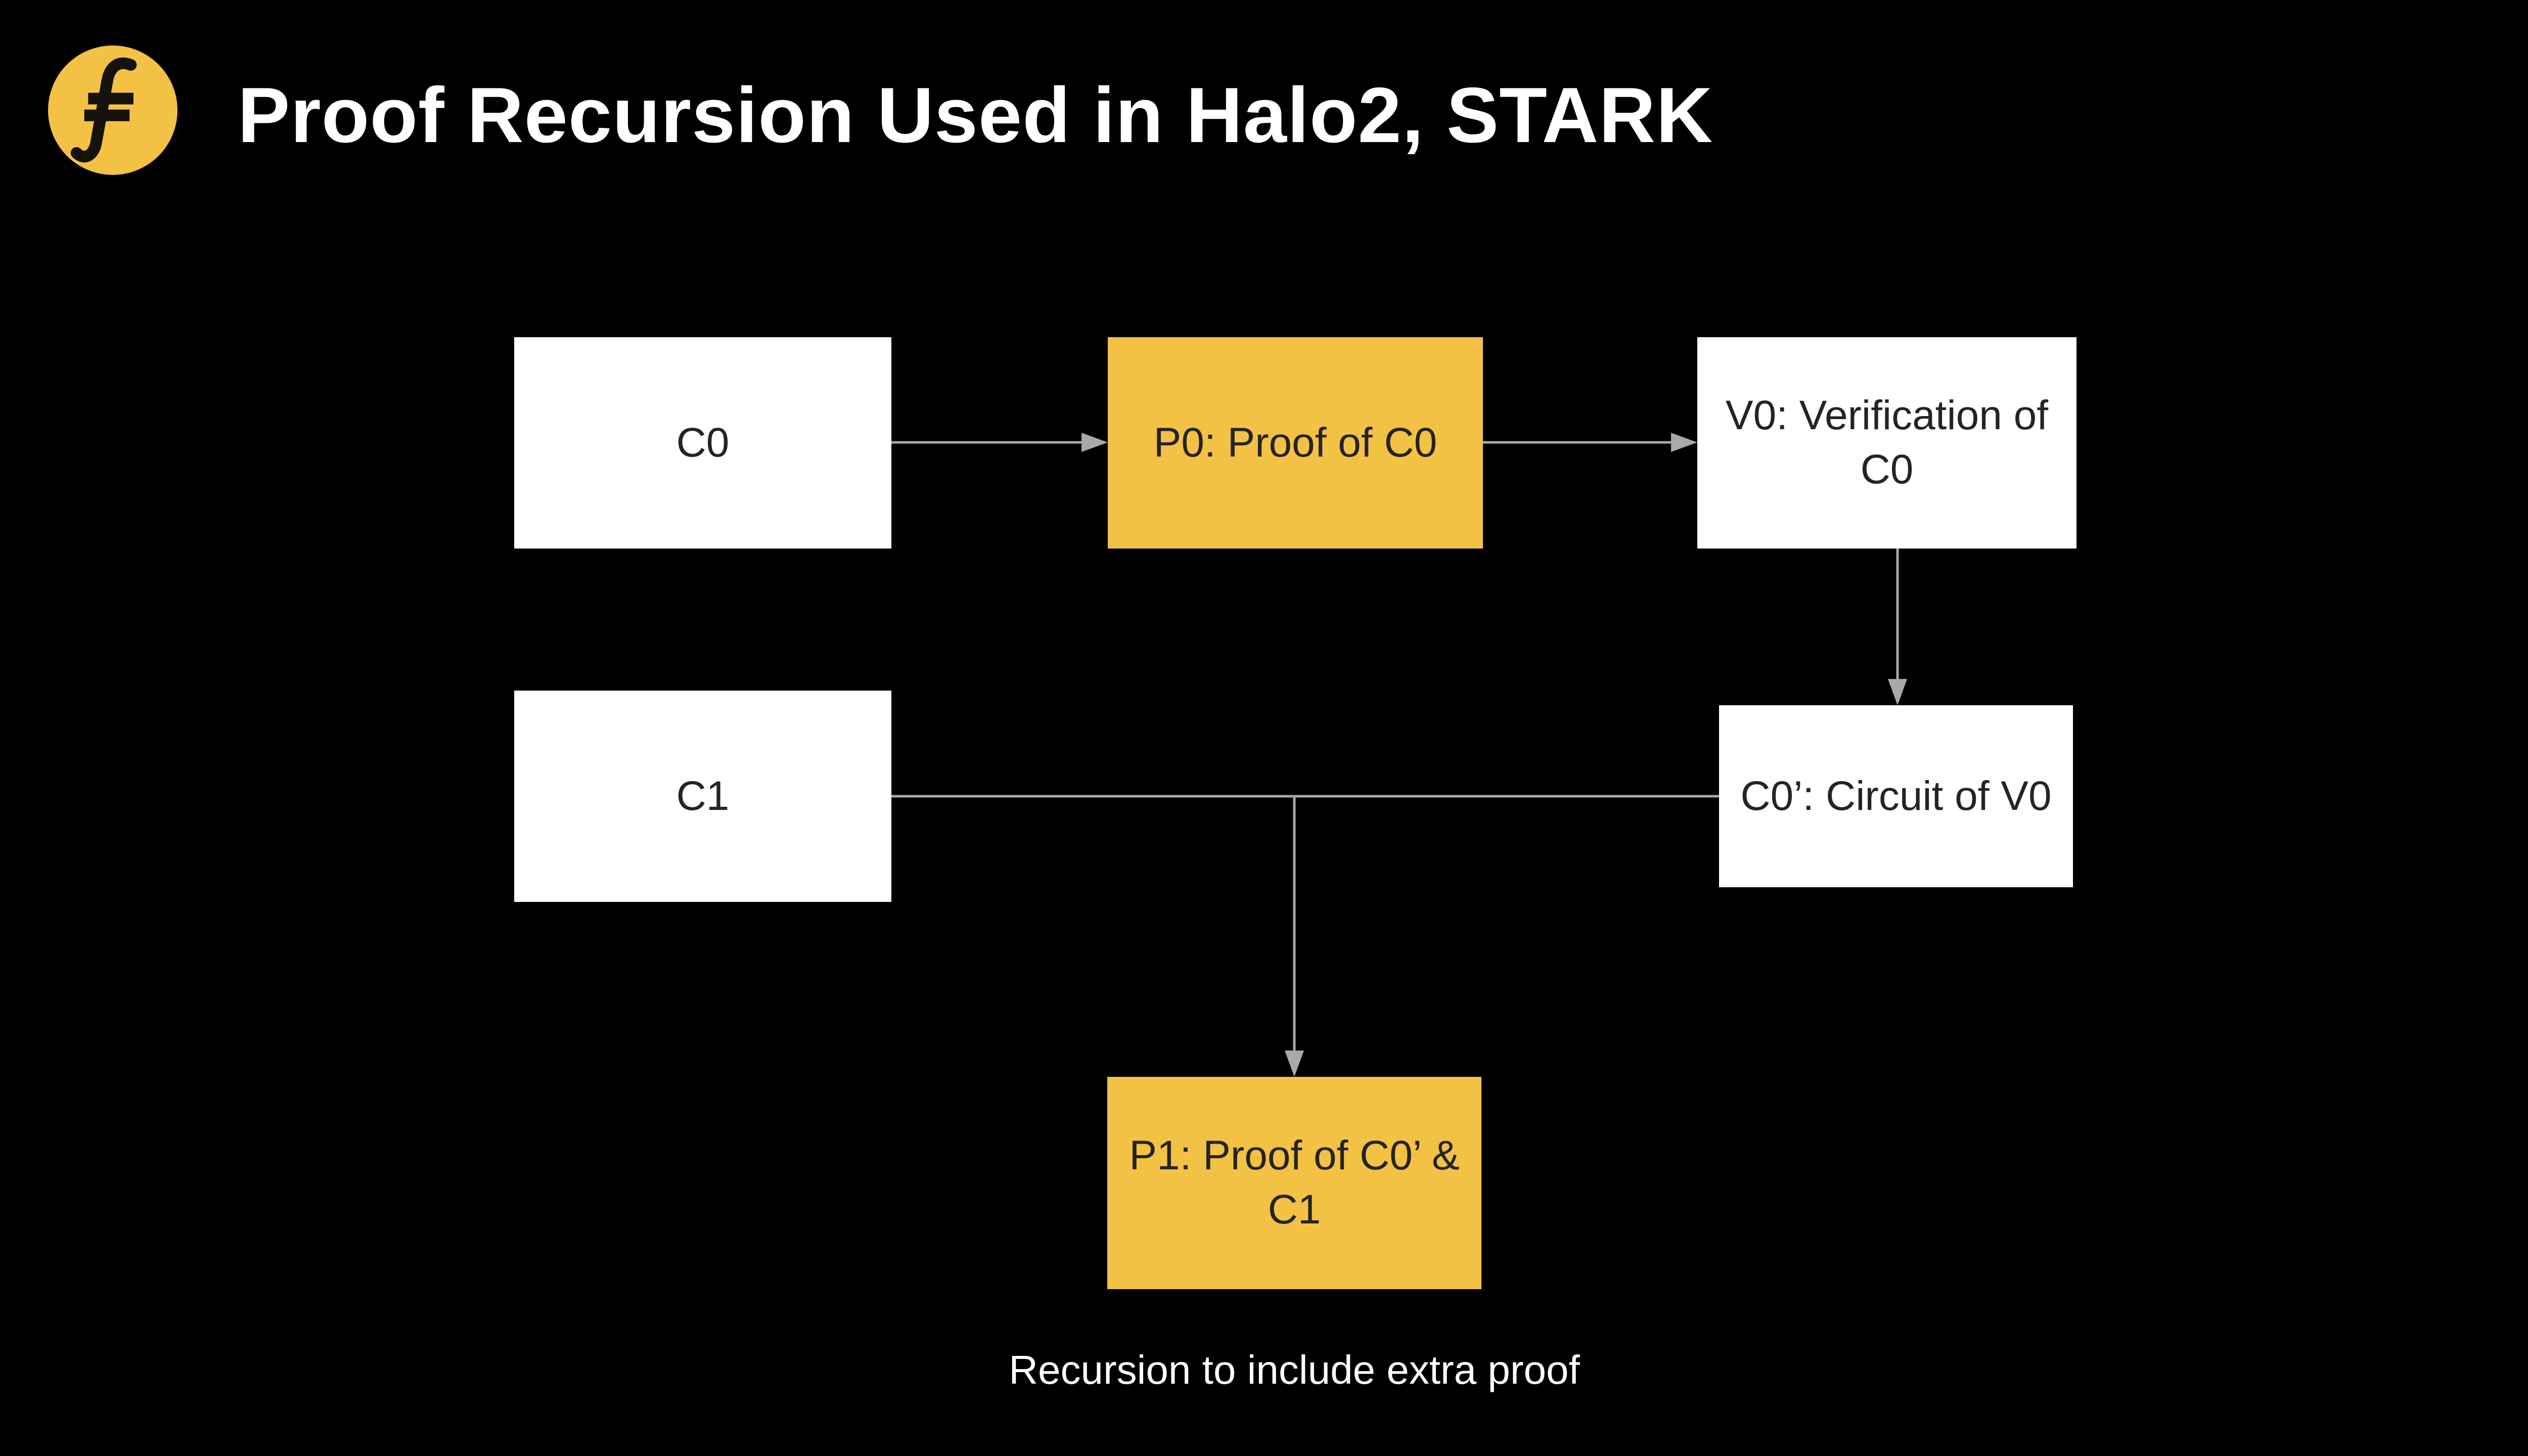  I want to click on page-title: Proof Recursion Used in Halo2, STARK, so click(976, 115).